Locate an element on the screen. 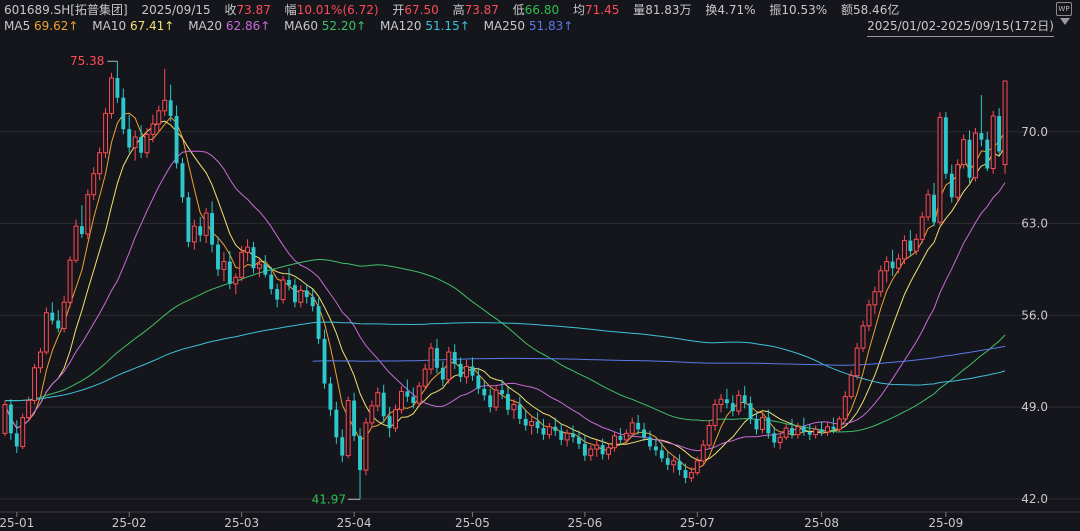 The image size is (1080, 531). date-range-selector: 2025/01/02-2025/09/15(172日) is located at coordinates (960, 26).